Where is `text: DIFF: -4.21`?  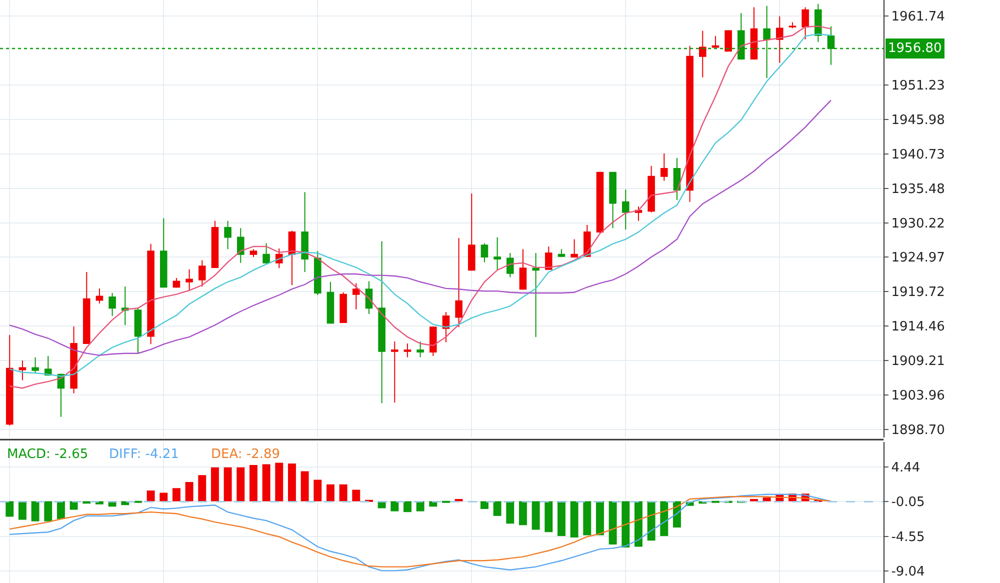 text: DIFF: -4.21 is located at coordinates (144, 454).